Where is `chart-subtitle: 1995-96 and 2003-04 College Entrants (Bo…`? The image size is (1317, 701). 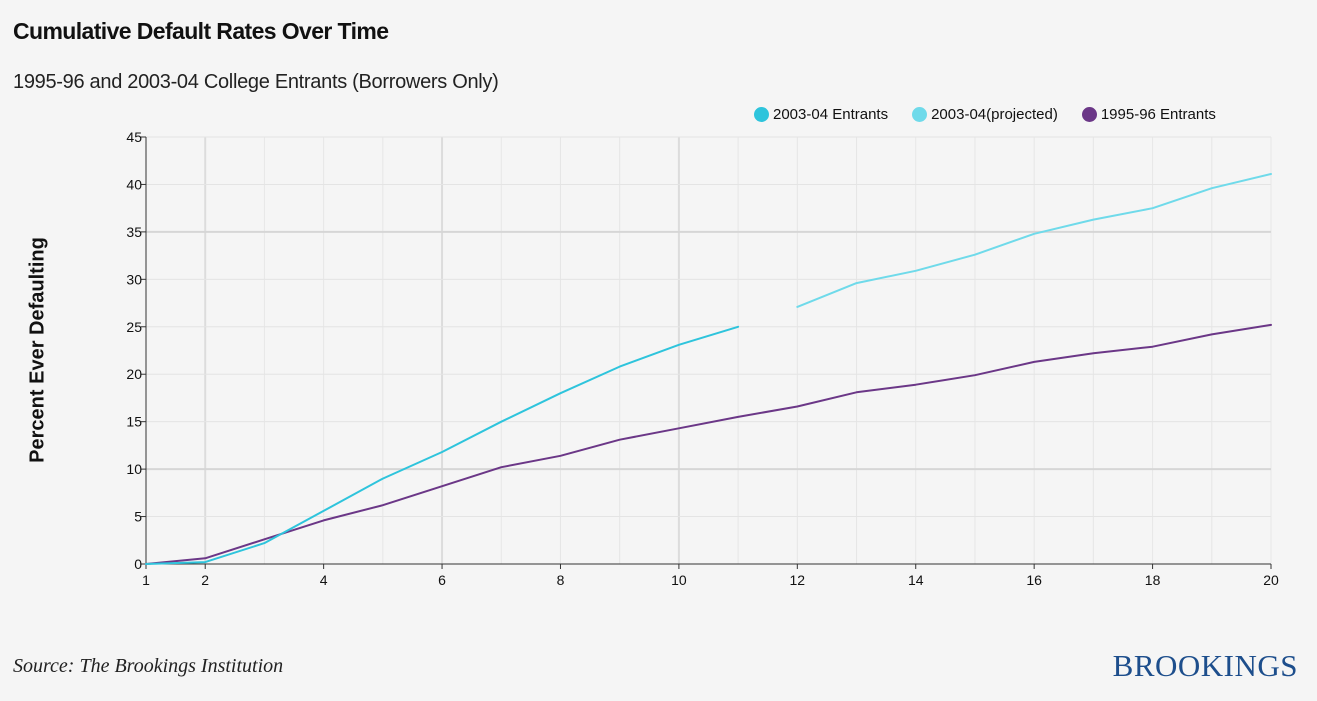 chart-subtitle: 1995-96 and 2003-04 College Entrants (Bo… is located at coordinates (256, 82).